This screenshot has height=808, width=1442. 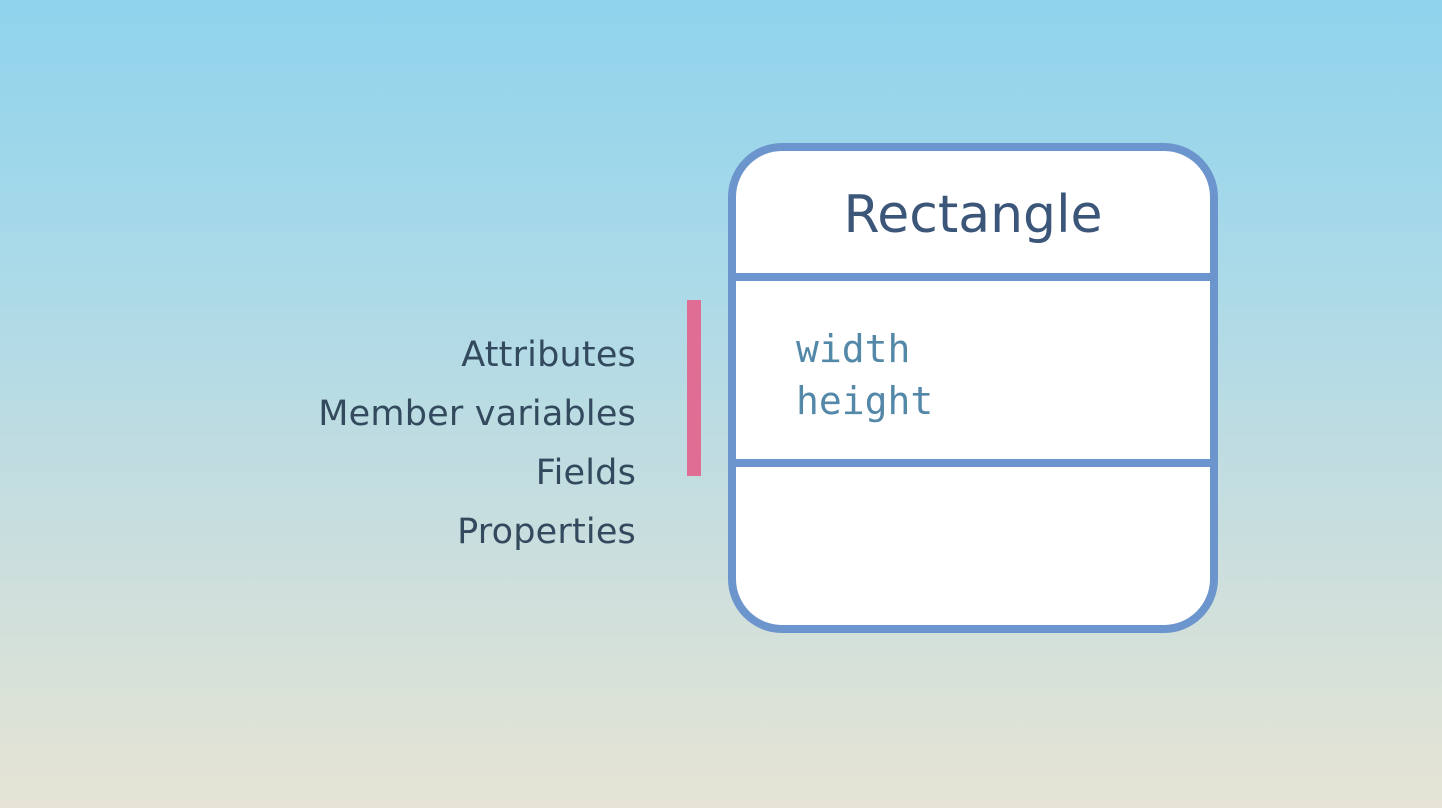 I want to click on synonym-attributes: Attributes, so click(x=548, y=355).